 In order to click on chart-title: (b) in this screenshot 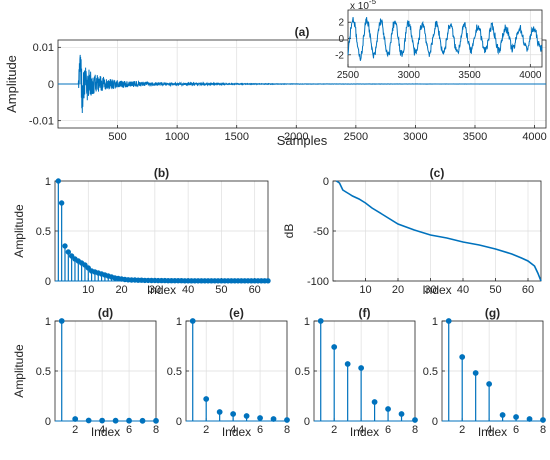, I will do `click(161, 173)`.